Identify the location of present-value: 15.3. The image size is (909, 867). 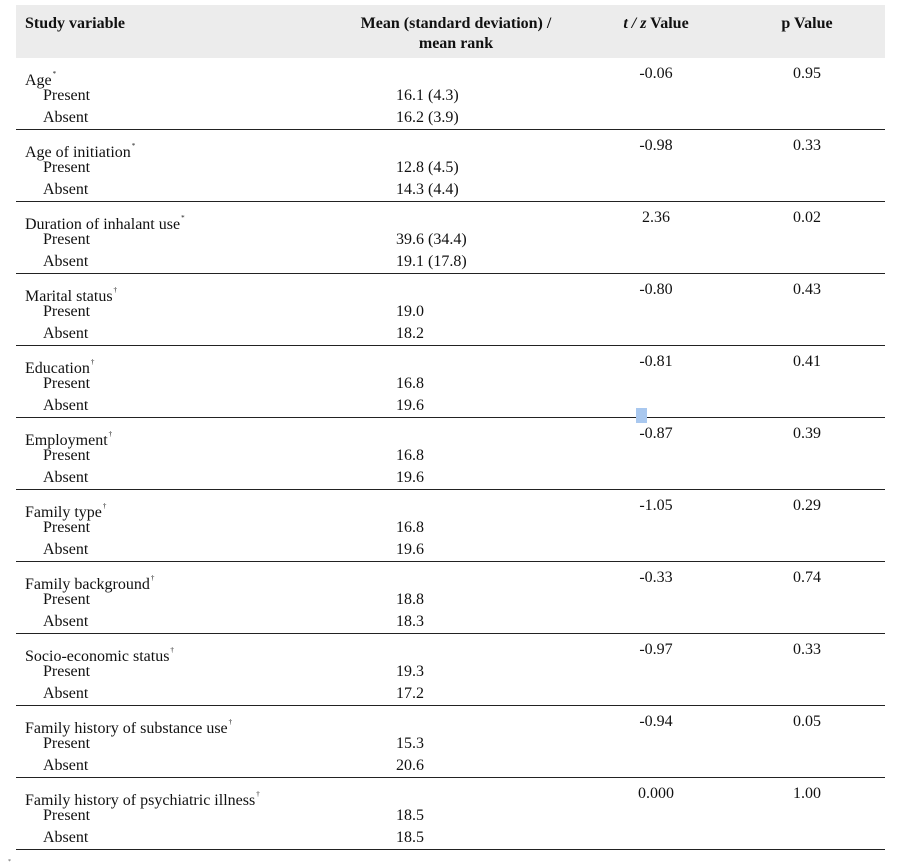
(410, 743).